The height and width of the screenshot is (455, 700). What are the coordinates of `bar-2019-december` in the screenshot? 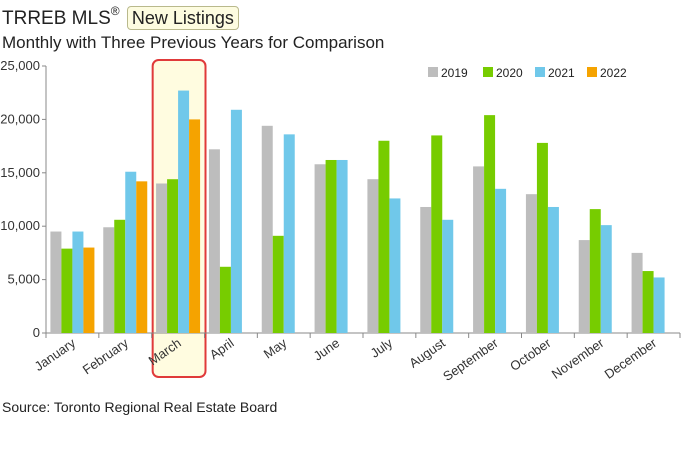 It's located at (637, 292).